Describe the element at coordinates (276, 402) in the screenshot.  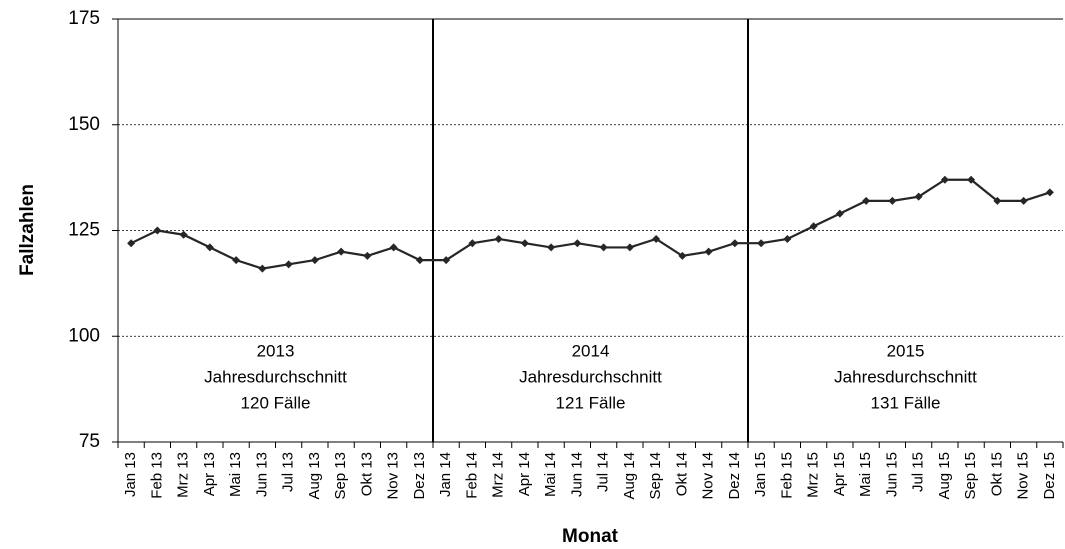
I see `annotation: 120 Fälle` at that location.